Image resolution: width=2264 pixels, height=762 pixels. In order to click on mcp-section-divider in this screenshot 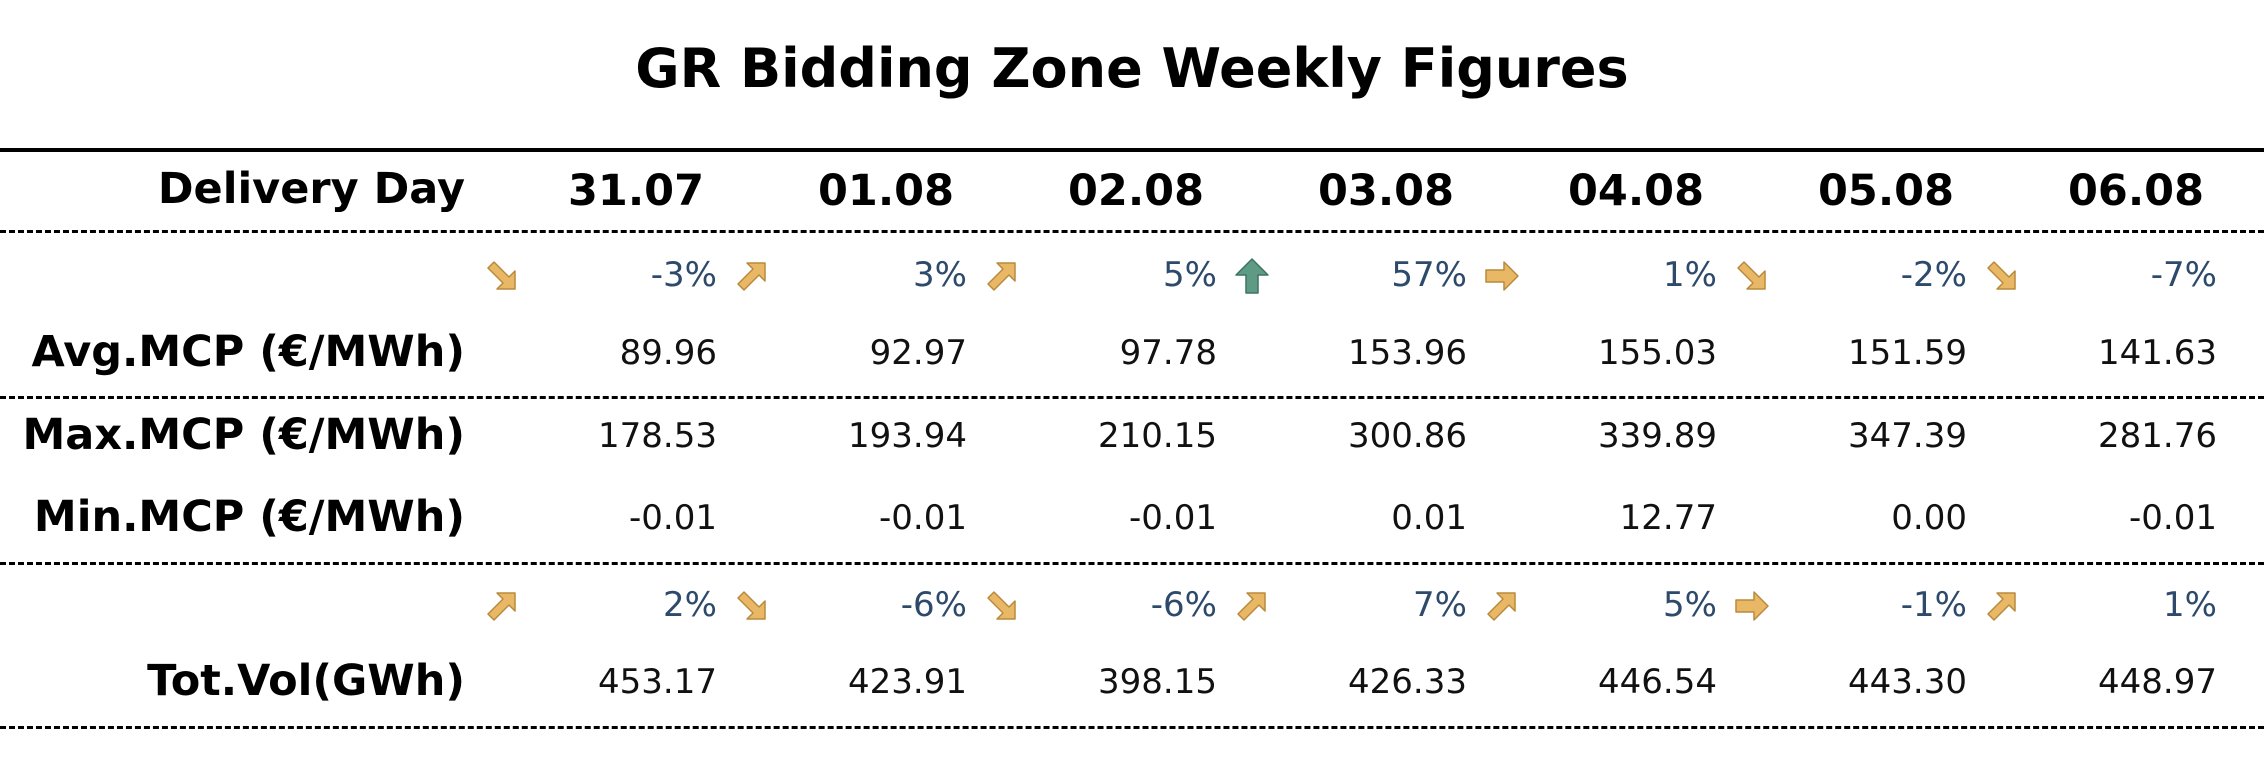, I will do `click(1132, 563)`.